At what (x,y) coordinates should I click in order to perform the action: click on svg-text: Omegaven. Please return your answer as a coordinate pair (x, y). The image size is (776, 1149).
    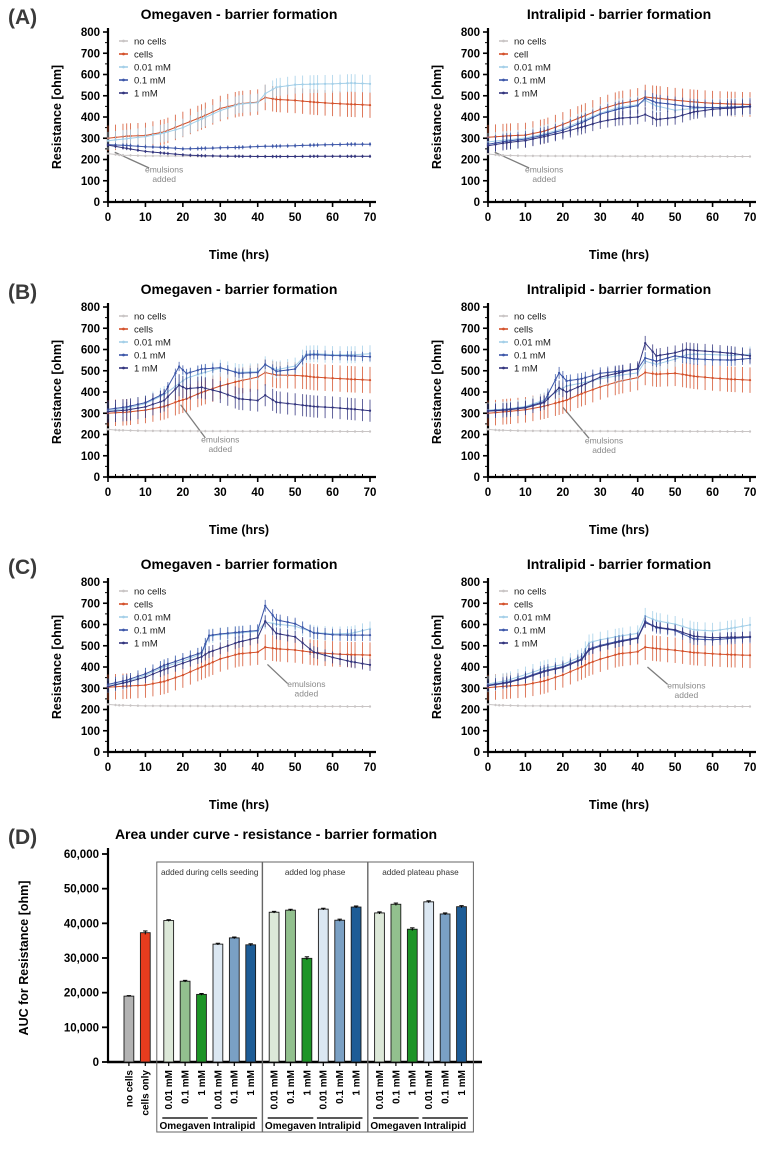
    Looking at the image, I should click on (185, 1126).